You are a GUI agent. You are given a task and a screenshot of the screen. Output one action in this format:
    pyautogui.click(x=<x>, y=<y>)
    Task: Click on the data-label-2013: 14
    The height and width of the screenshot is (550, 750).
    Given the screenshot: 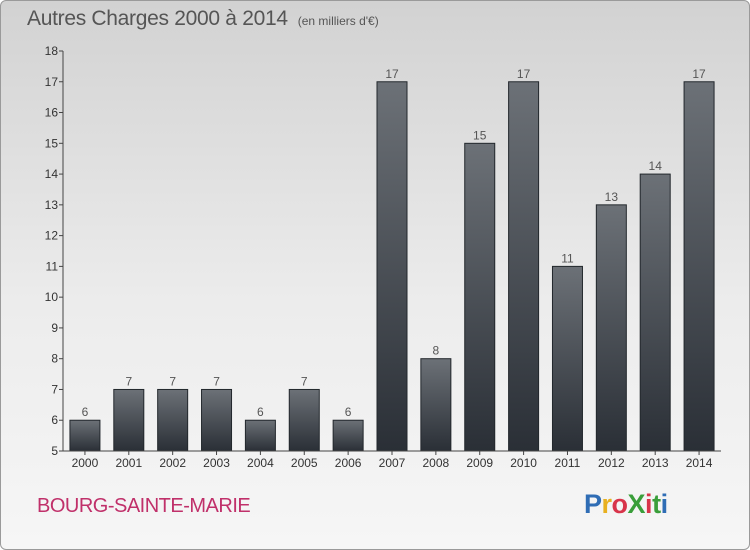 What is the action you would take?
    pyautogui.click(x=656, y=166)
    